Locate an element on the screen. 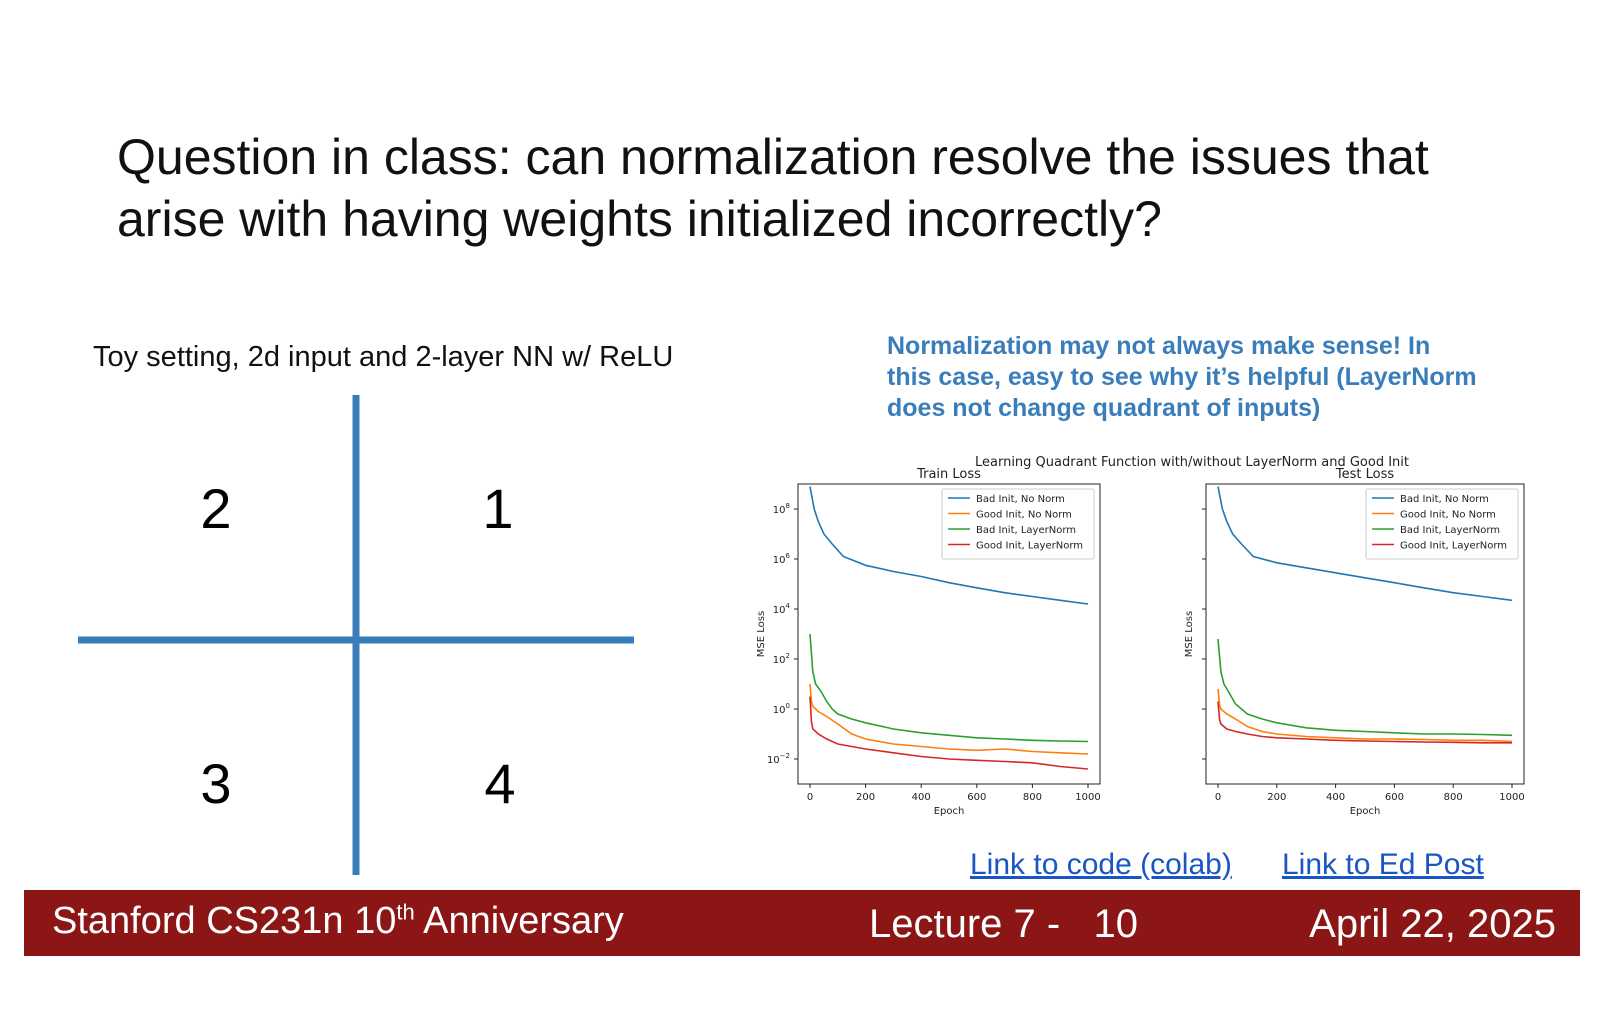 This screenshot has width=1600, height=1035. footer-course-name: Stanford CS231n 10 is located at coordinates (224, 921).